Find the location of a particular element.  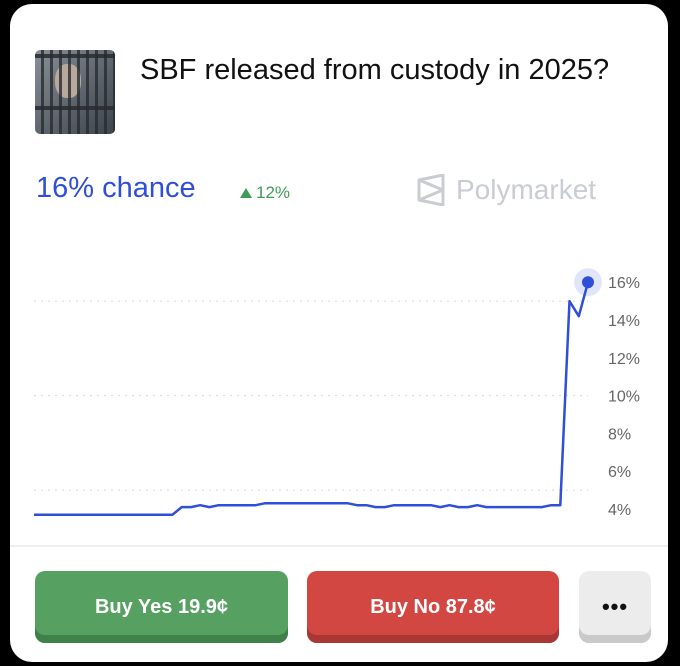

market-title: SBF released from custody in 2025? is located at coordinates (375, 70).